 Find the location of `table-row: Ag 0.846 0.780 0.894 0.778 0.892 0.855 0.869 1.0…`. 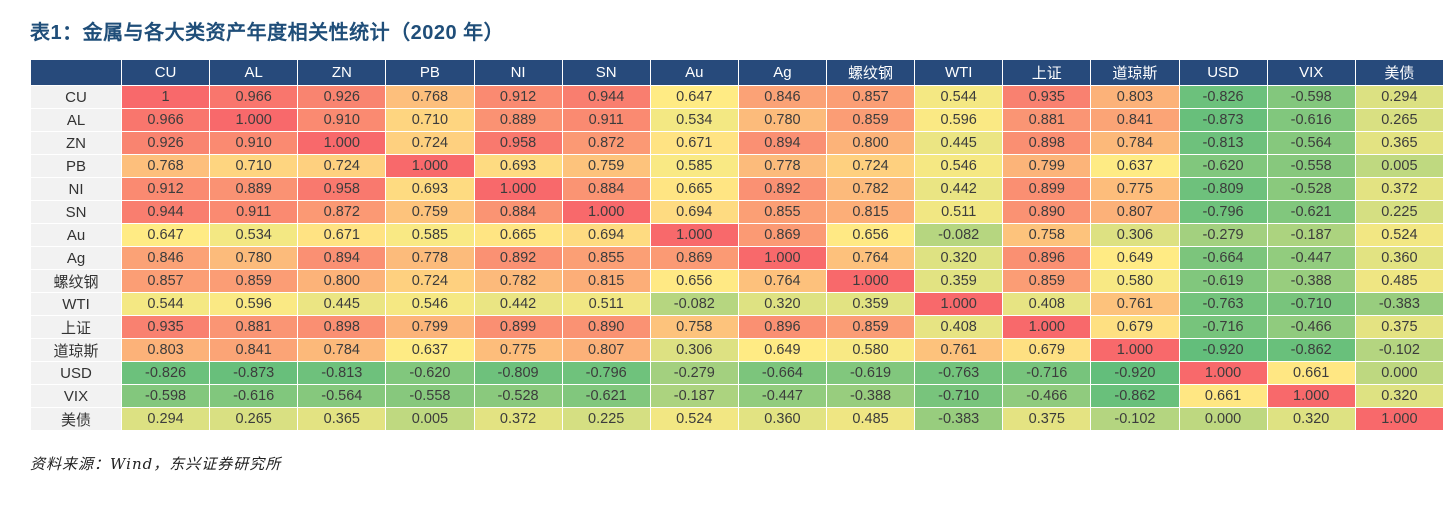

table-row: Ag 0.846 0.780 0.894 0.778 0.892 0.855 0.869 1.0… is located at coordinates (737, 258).